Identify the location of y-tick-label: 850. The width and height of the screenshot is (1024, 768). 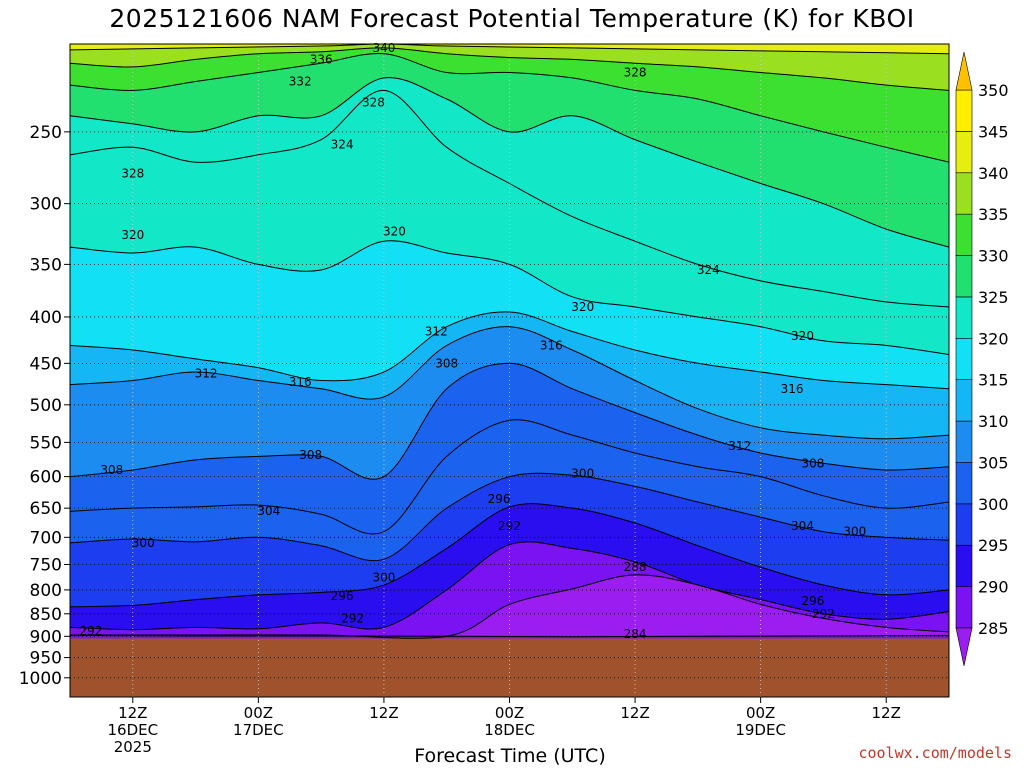
(46, 615).